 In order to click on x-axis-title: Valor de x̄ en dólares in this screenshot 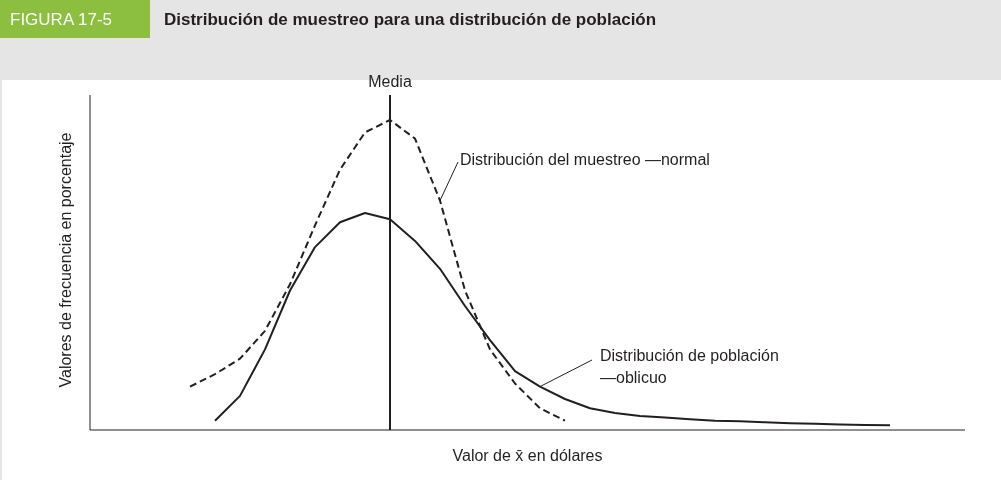, I will do `click(527, 455)`.